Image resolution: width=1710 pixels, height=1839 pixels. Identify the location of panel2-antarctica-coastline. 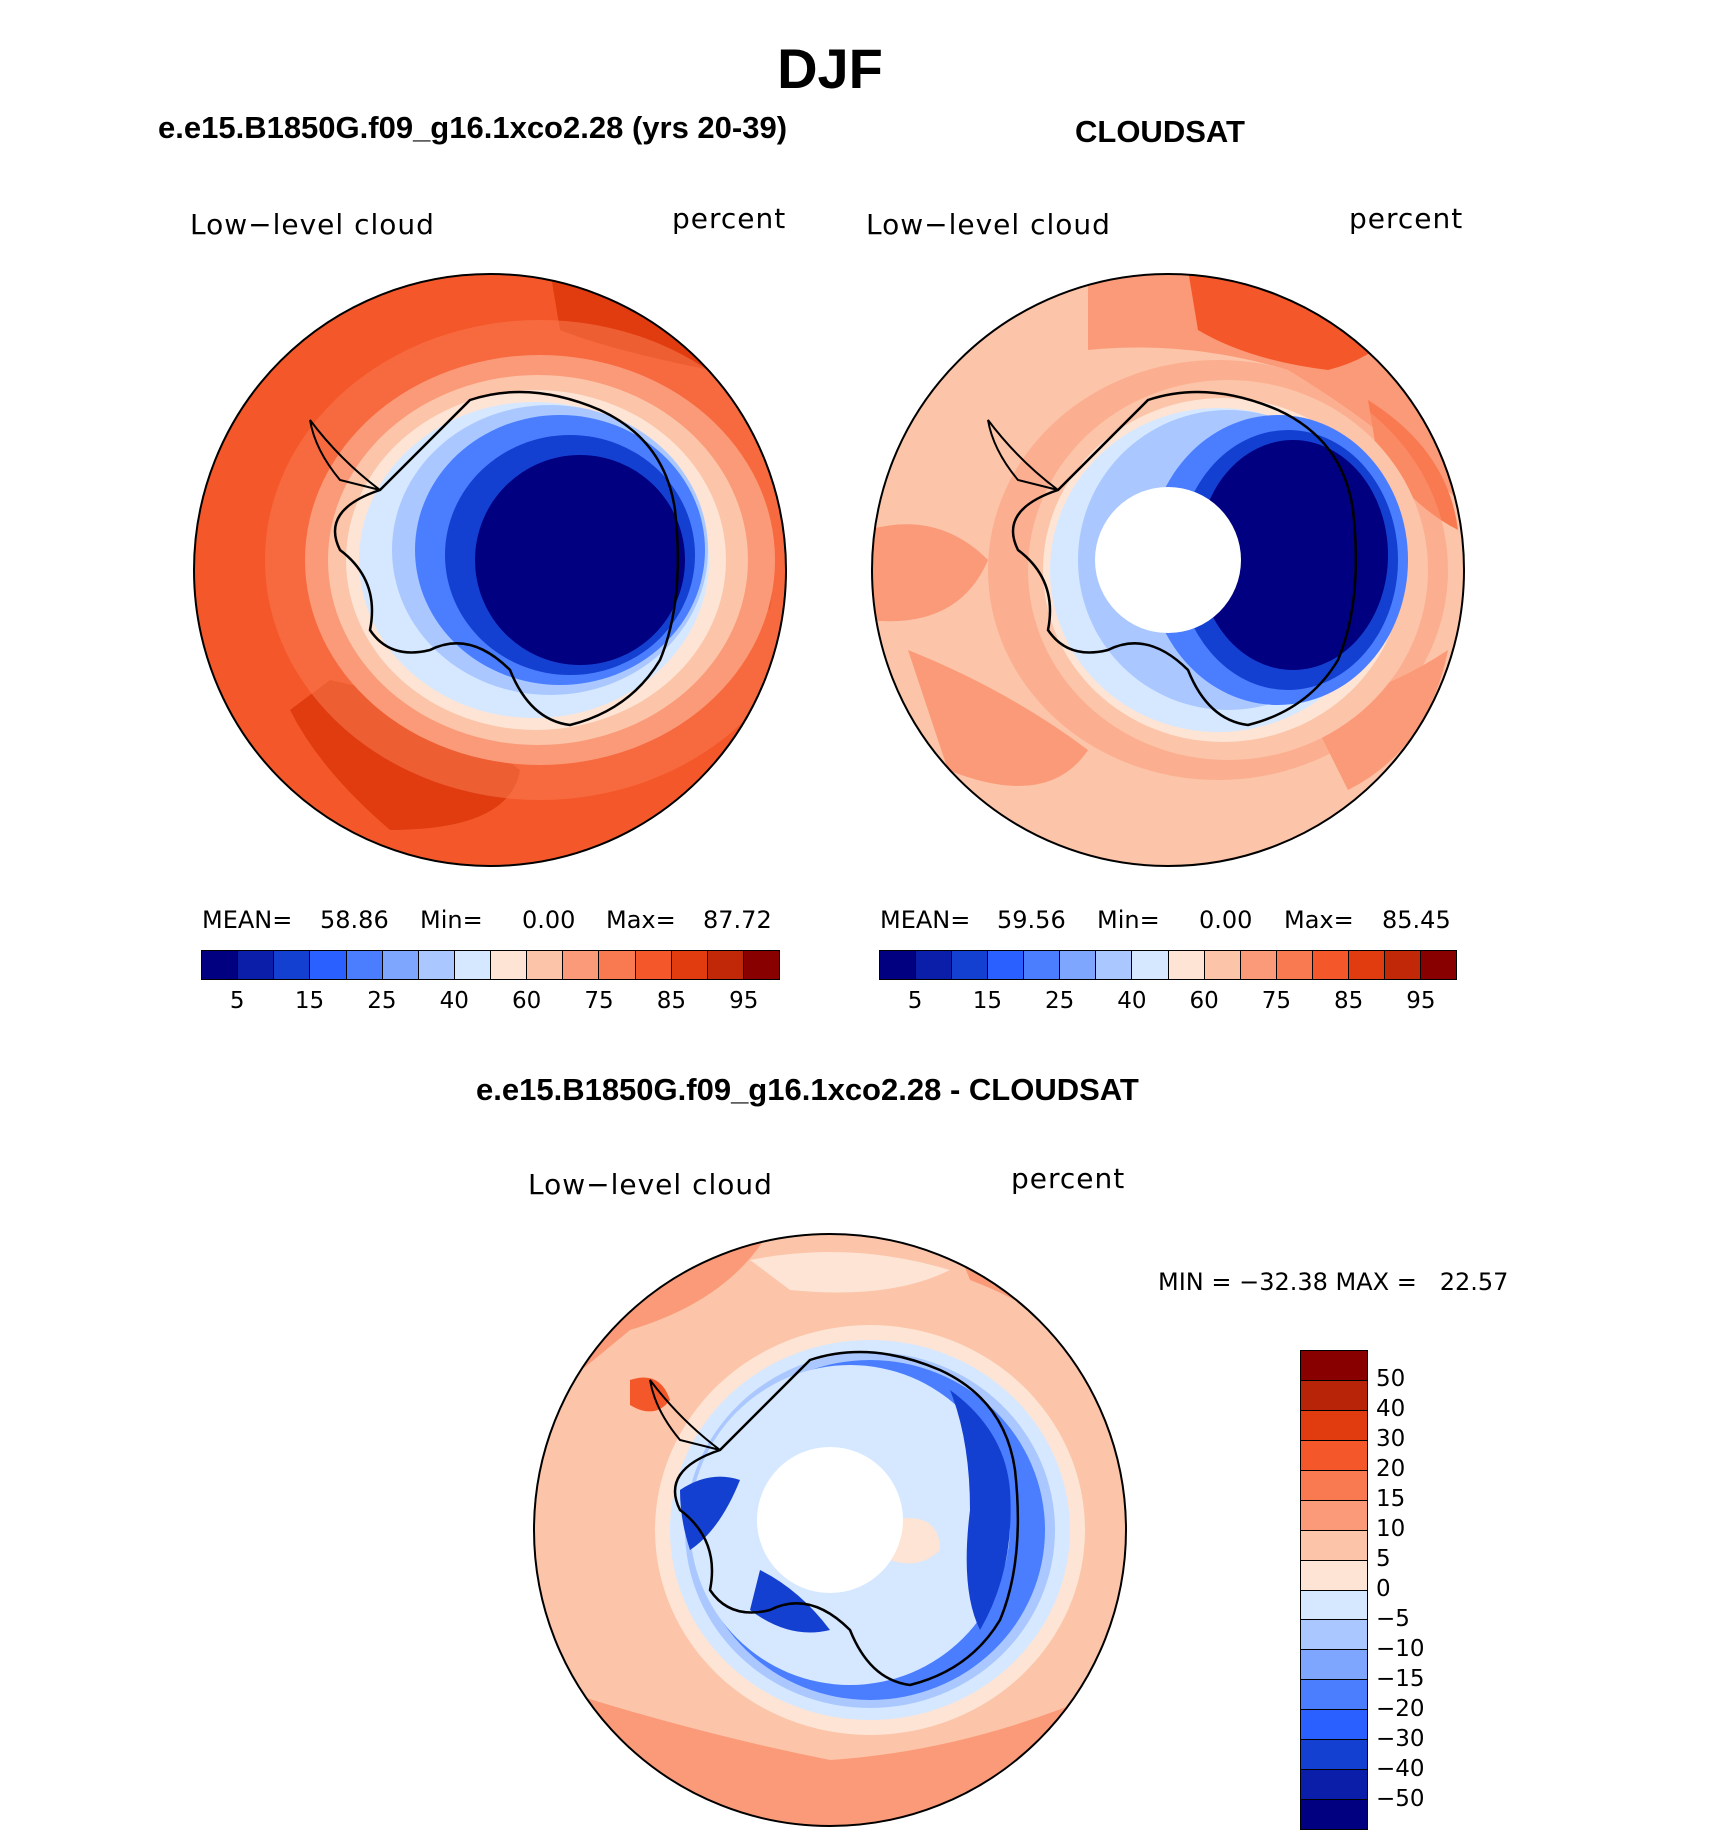
(1184, 558).